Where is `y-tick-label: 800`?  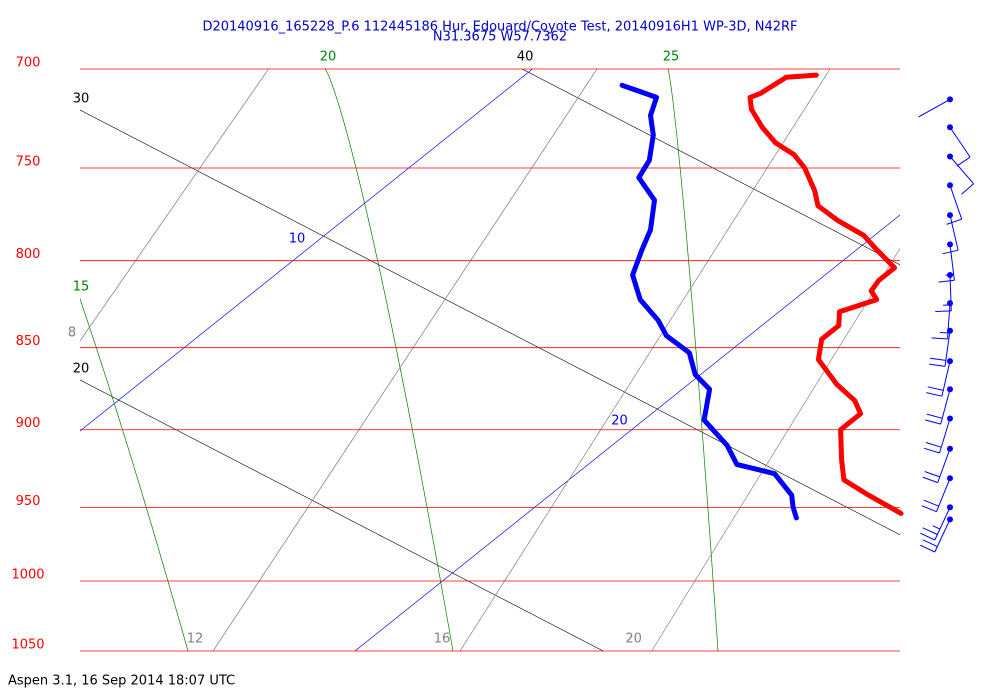 y-tick-label: 800 is located at coordinates (28, 254).